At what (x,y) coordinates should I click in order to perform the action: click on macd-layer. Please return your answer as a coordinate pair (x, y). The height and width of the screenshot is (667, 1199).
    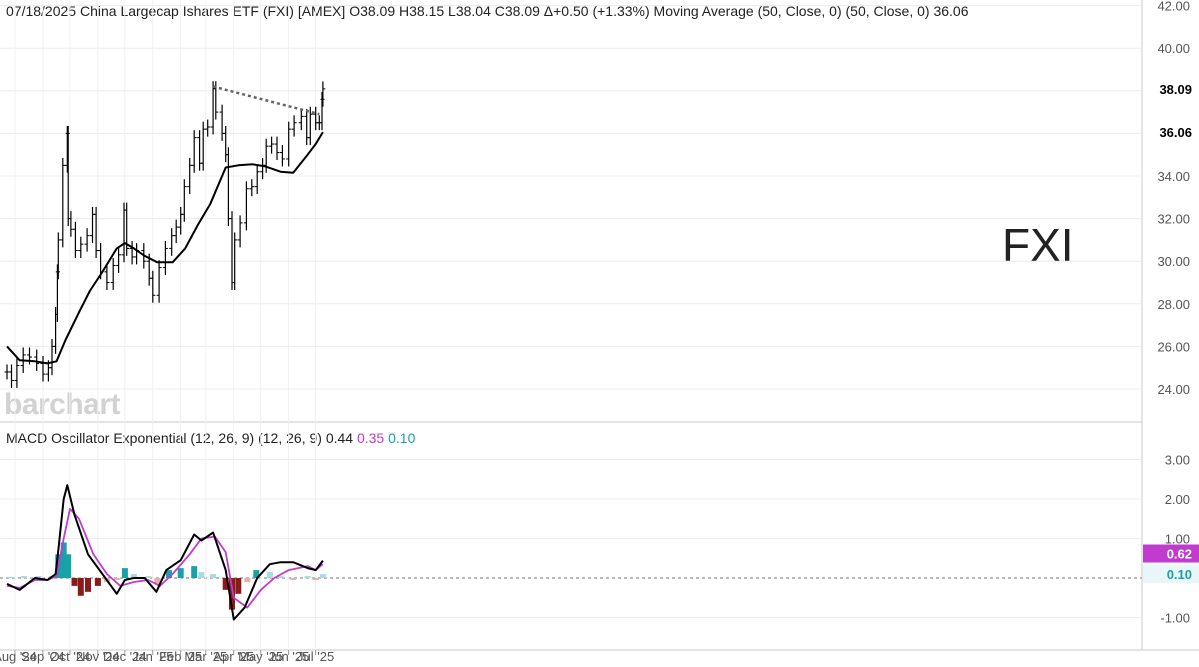
    Looking at the image, I should click on (166, 552).